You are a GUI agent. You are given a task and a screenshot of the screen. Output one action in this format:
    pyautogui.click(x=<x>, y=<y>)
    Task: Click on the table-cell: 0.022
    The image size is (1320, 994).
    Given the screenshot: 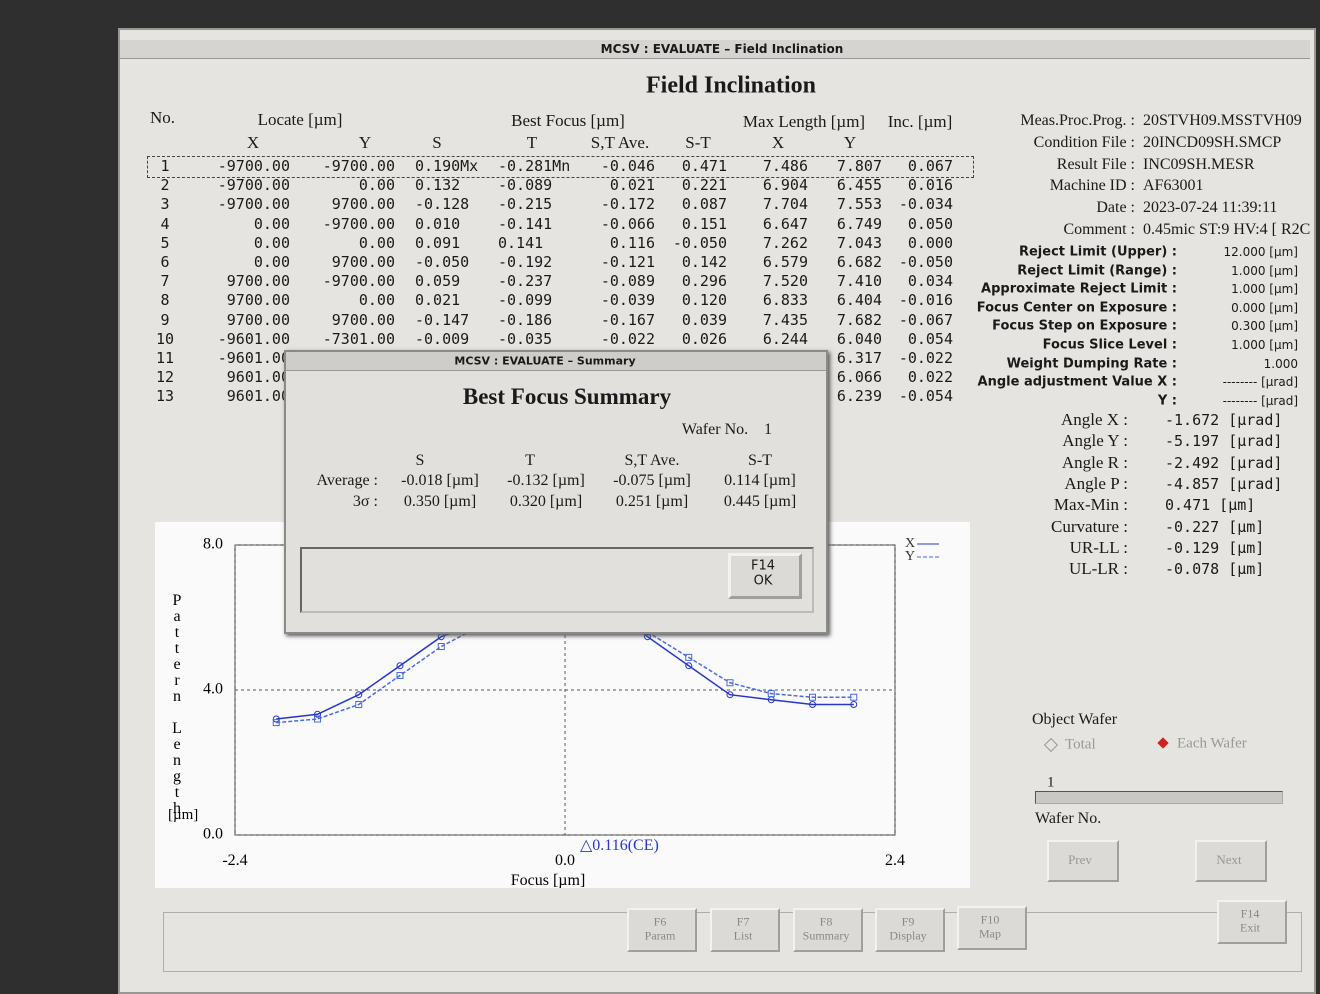 What is the action you would take?
    pyautogui.click(x=930, y=377)
    